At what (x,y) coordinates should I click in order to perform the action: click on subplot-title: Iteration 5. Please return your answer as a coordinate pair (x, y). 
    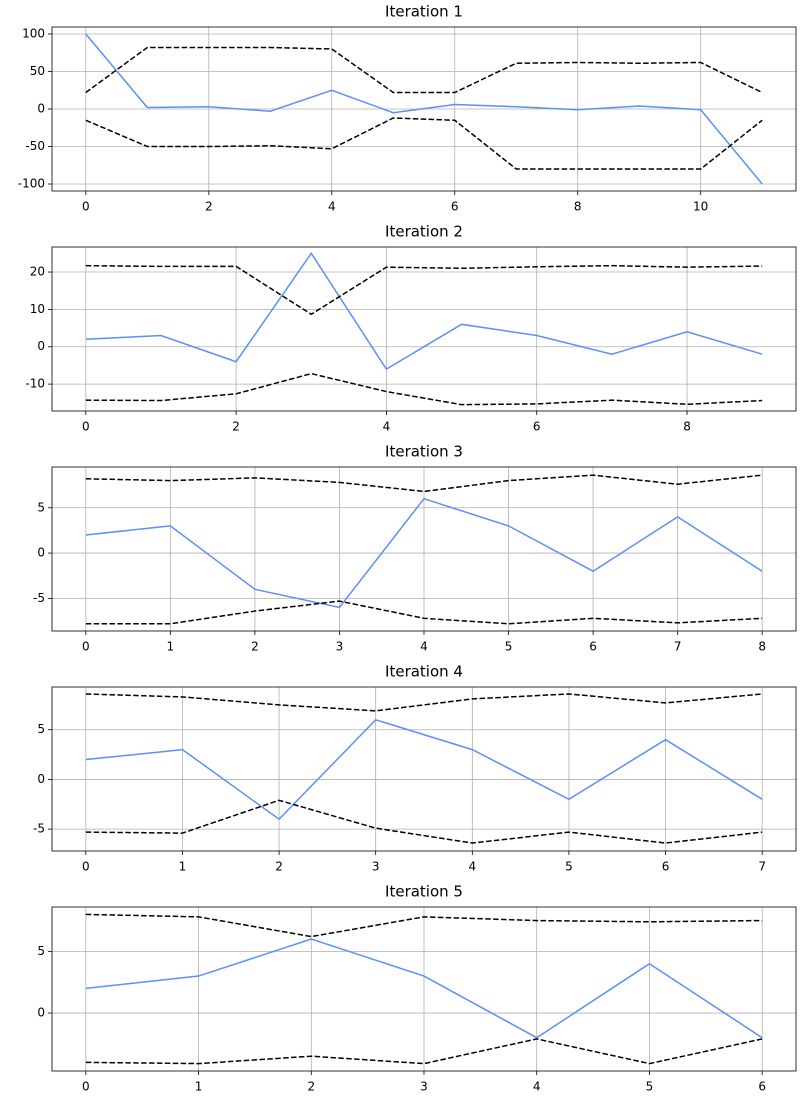
    Looking at the image, I should click on (424, 892).